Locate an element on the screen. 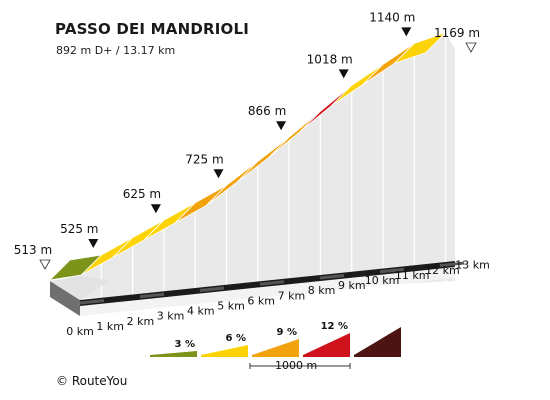  profile-start-top is located at coordinates (80, 288).